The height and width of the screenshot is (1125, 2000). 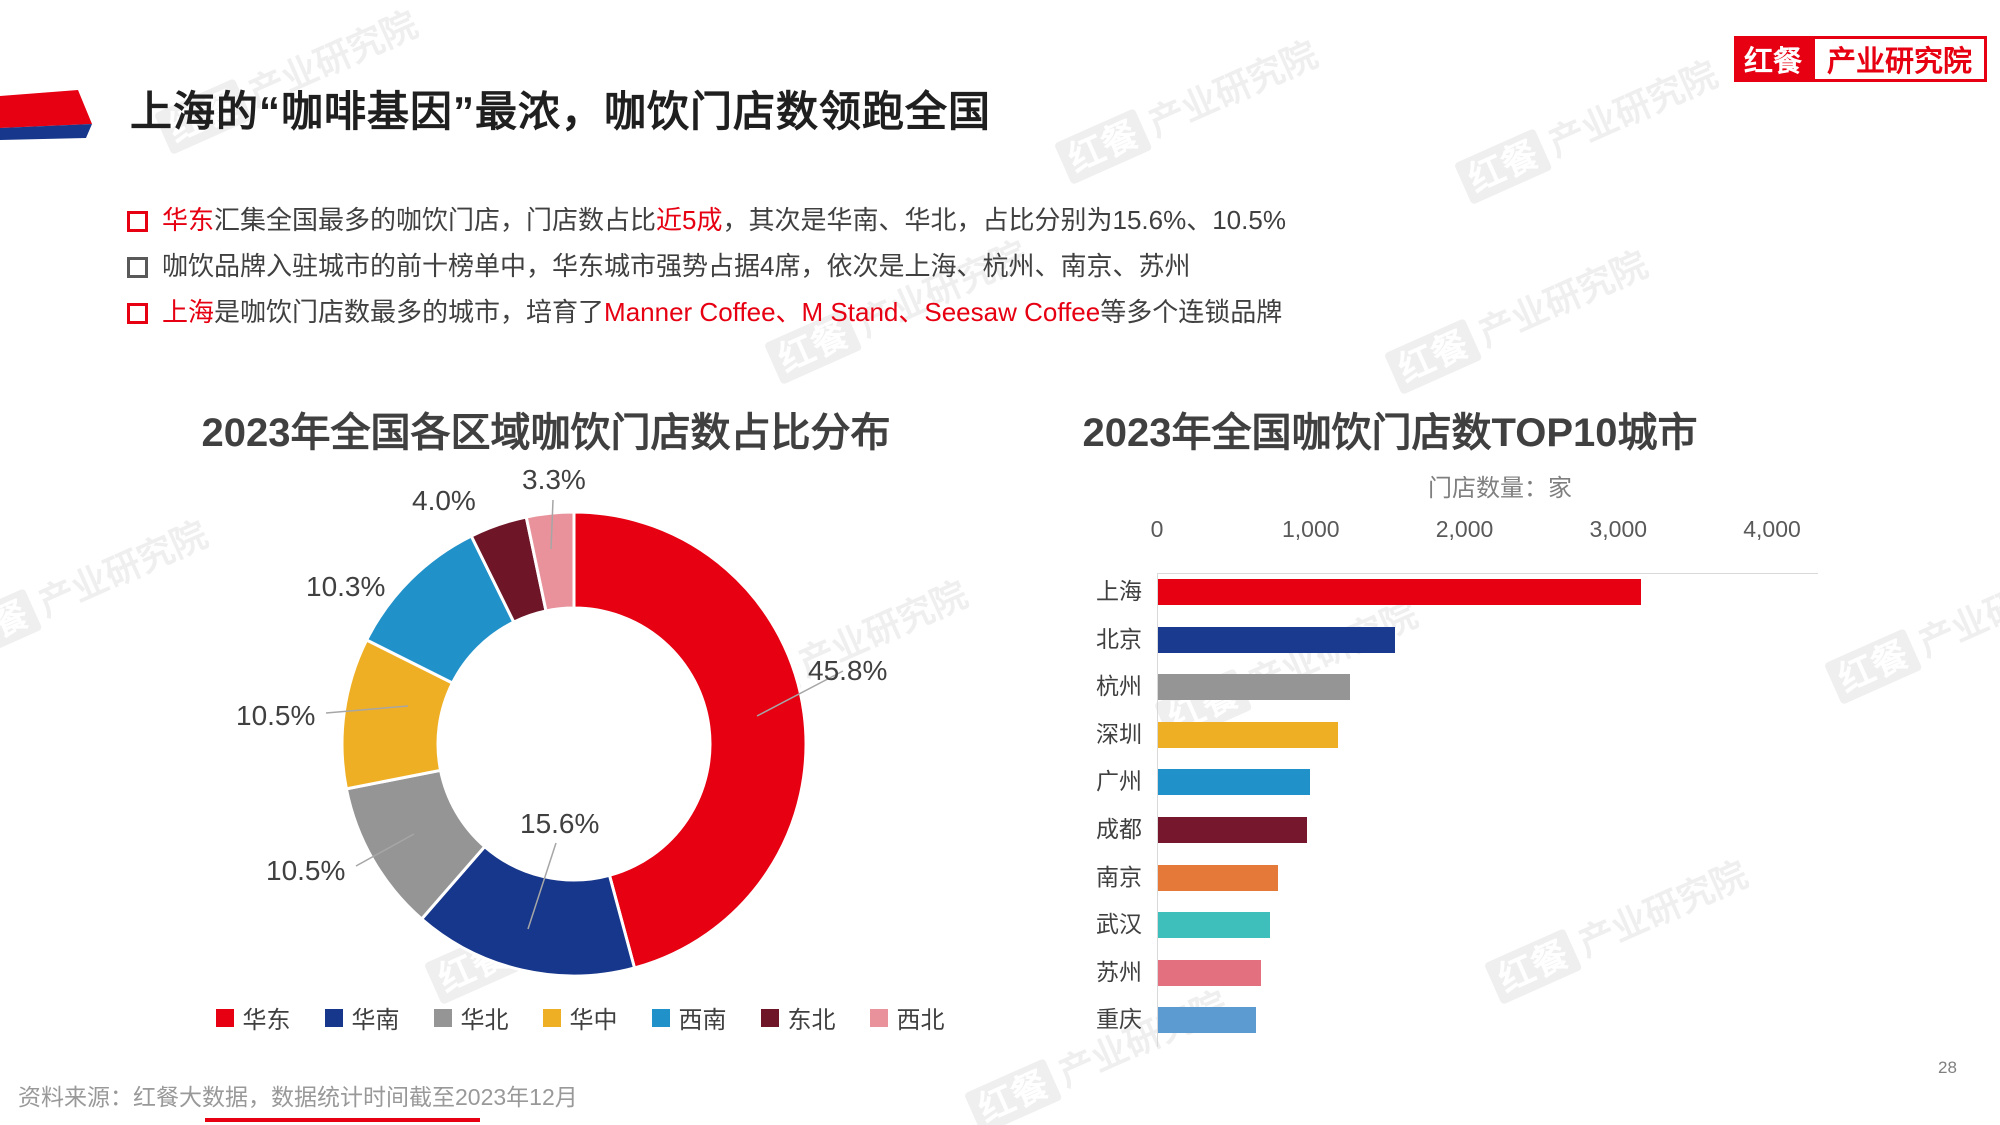 What do you see at coordinates (1773, 59) in the screenshot?
I see `brand-logo-mark: 红餐` at bounding box center [1773, 59].